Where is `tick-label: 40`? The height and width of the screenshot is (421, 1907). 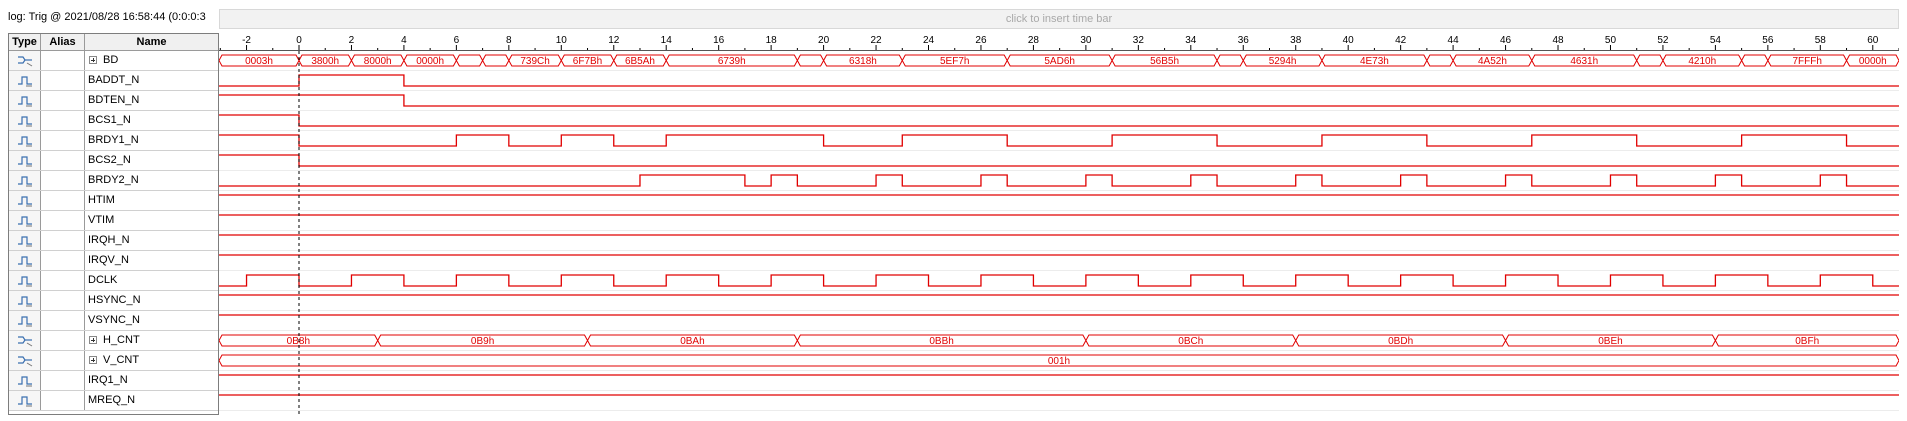
tick-label: 40 is located at coordinates (1349, 40).